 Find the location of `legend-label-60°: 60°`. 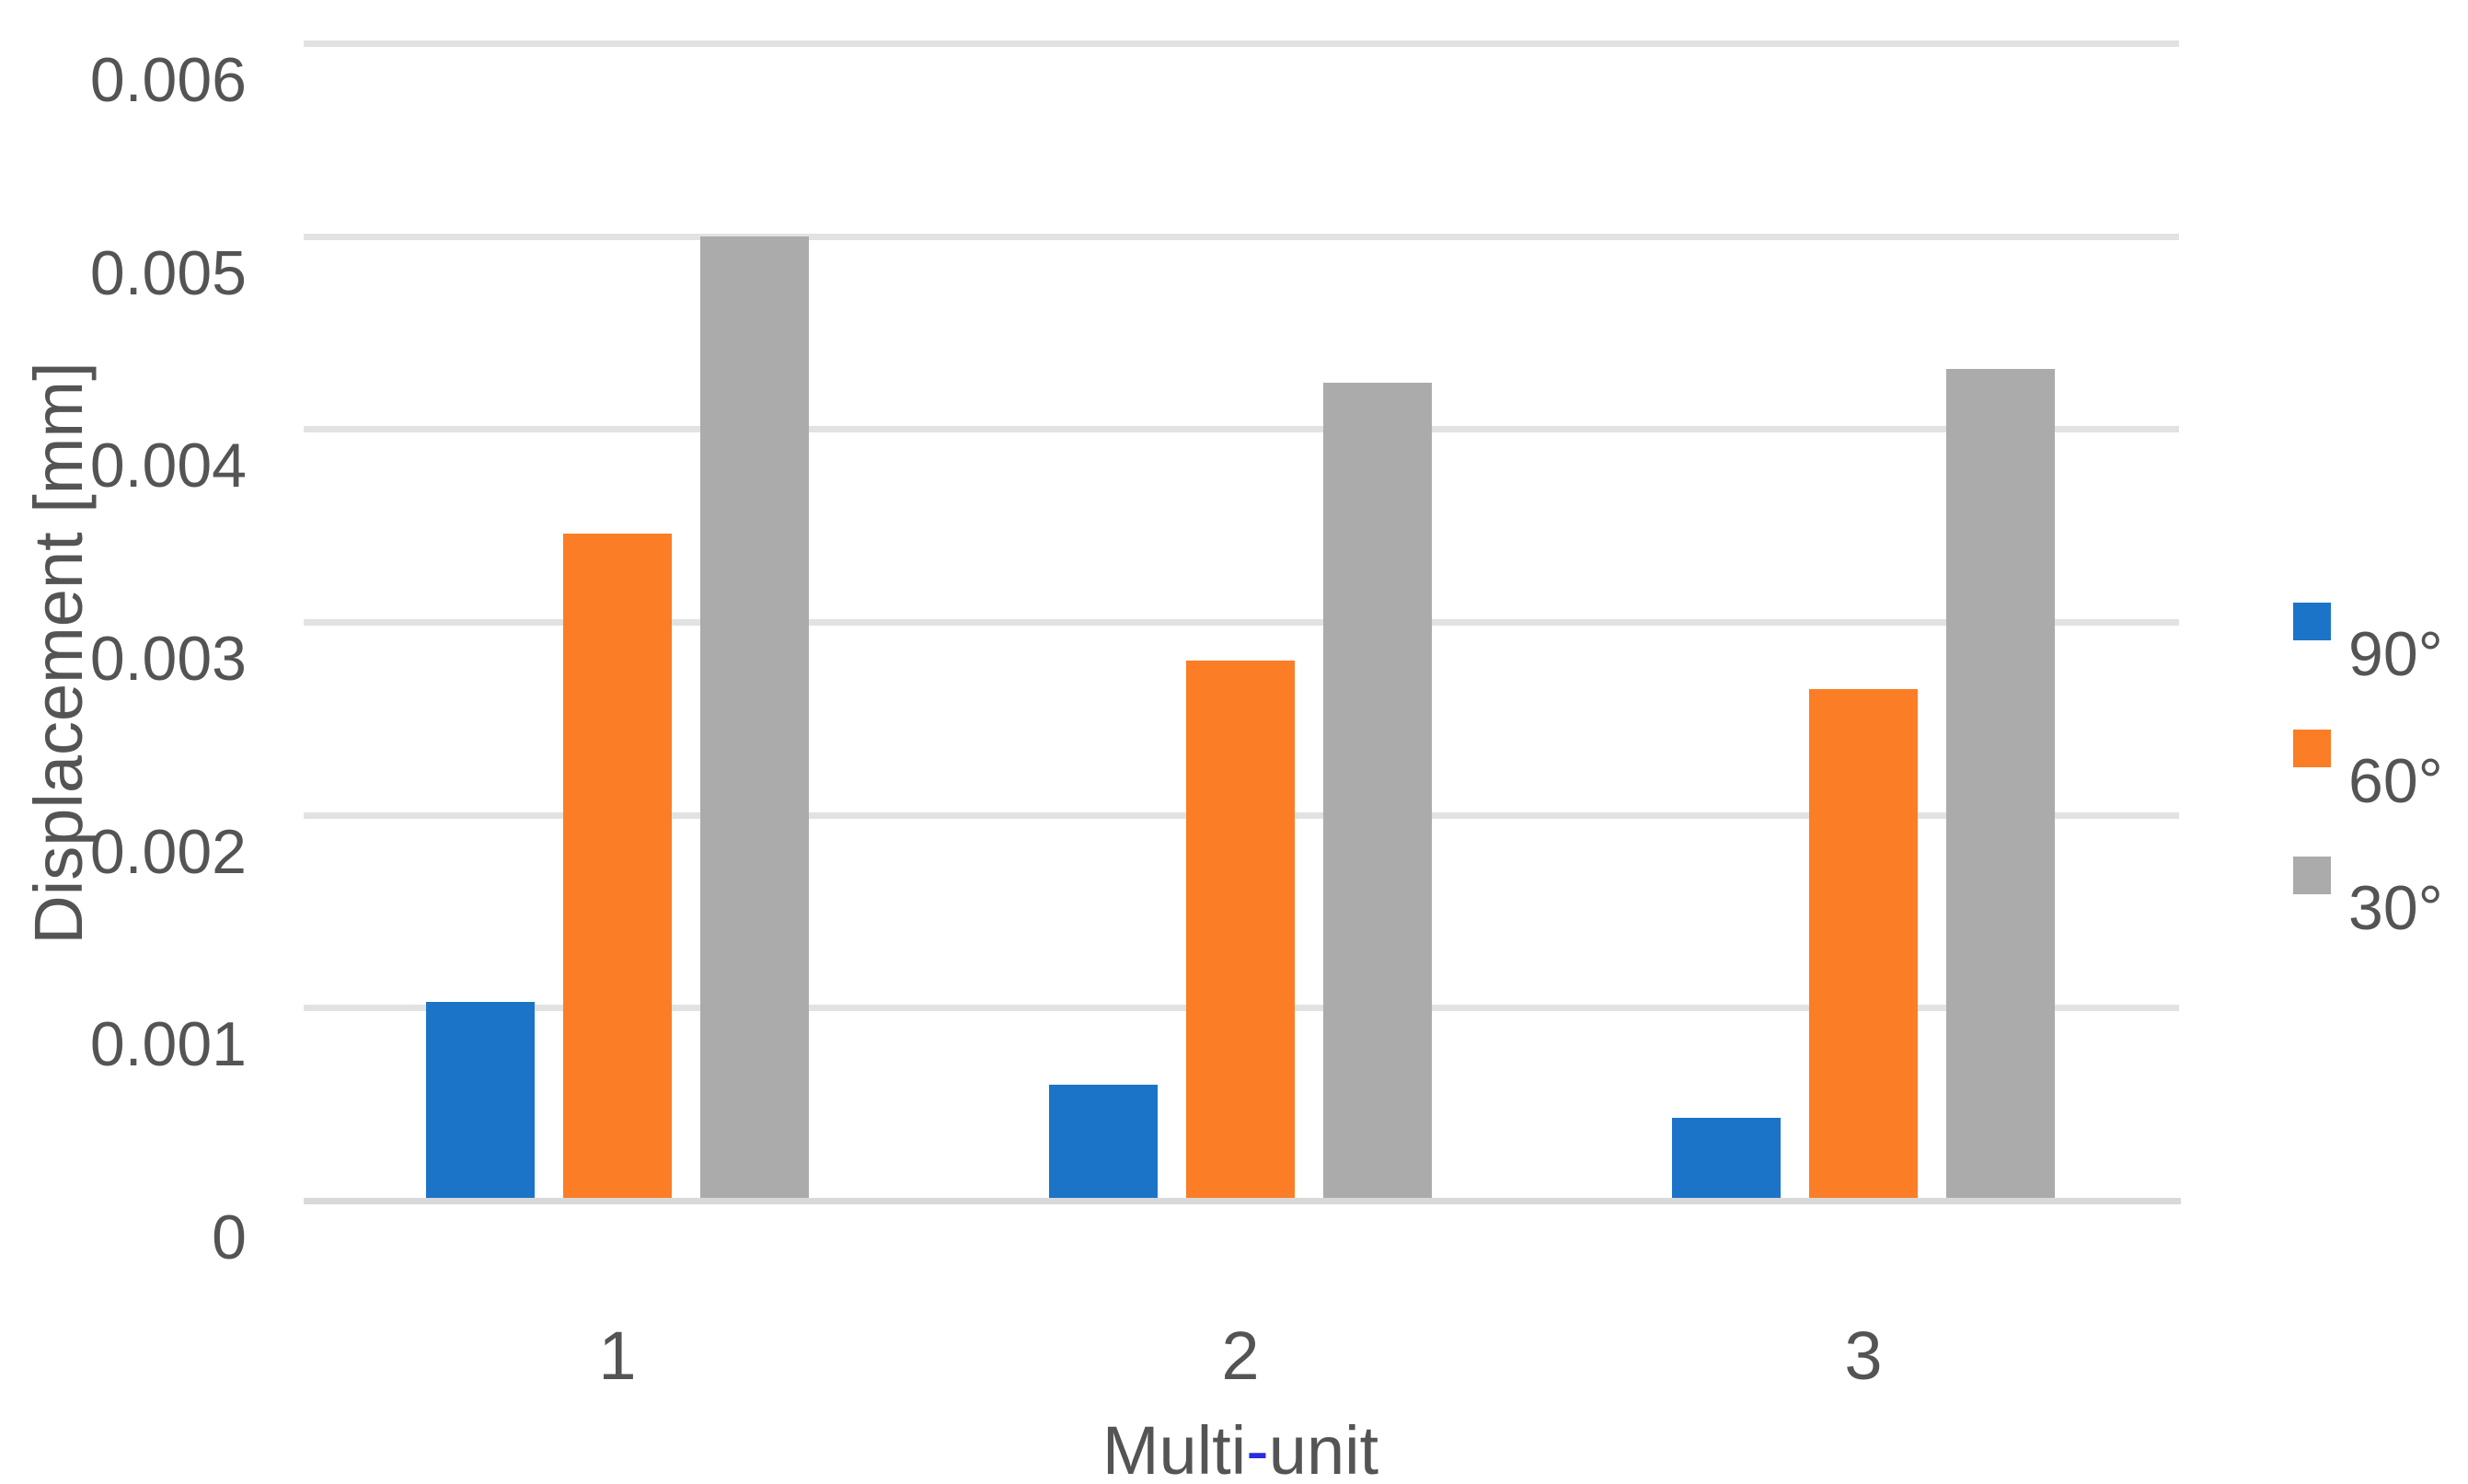

legend-label-60°: 60° is located at coordinates (2395, 781).